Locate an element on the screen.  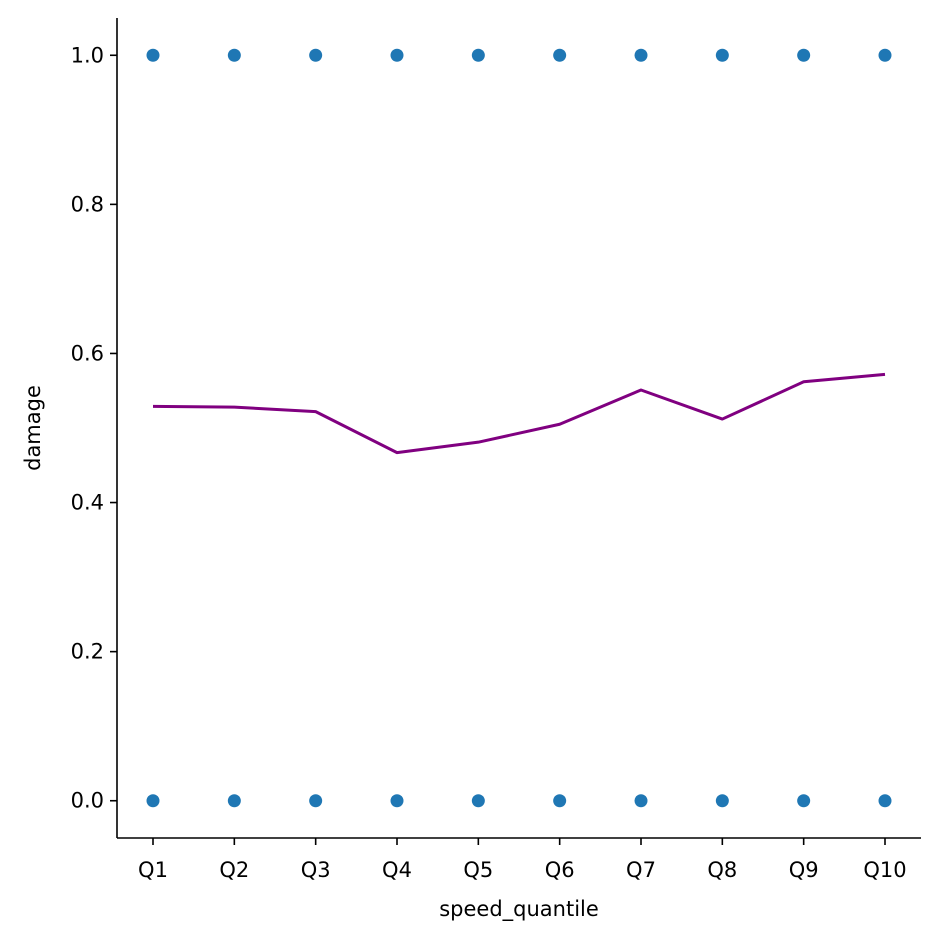
y-tick-label: 0.2 is located at coordinates (87, 652).